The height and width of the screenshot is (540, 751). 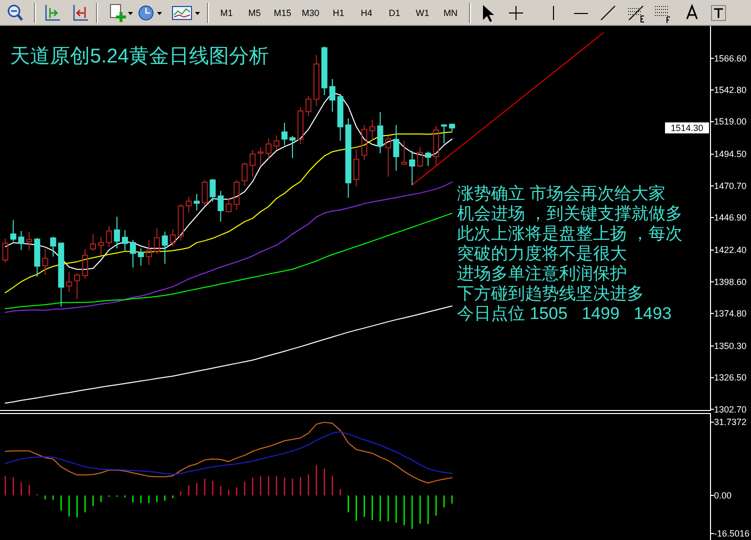 I want to click on text: M1, so click(x=226, y=13).